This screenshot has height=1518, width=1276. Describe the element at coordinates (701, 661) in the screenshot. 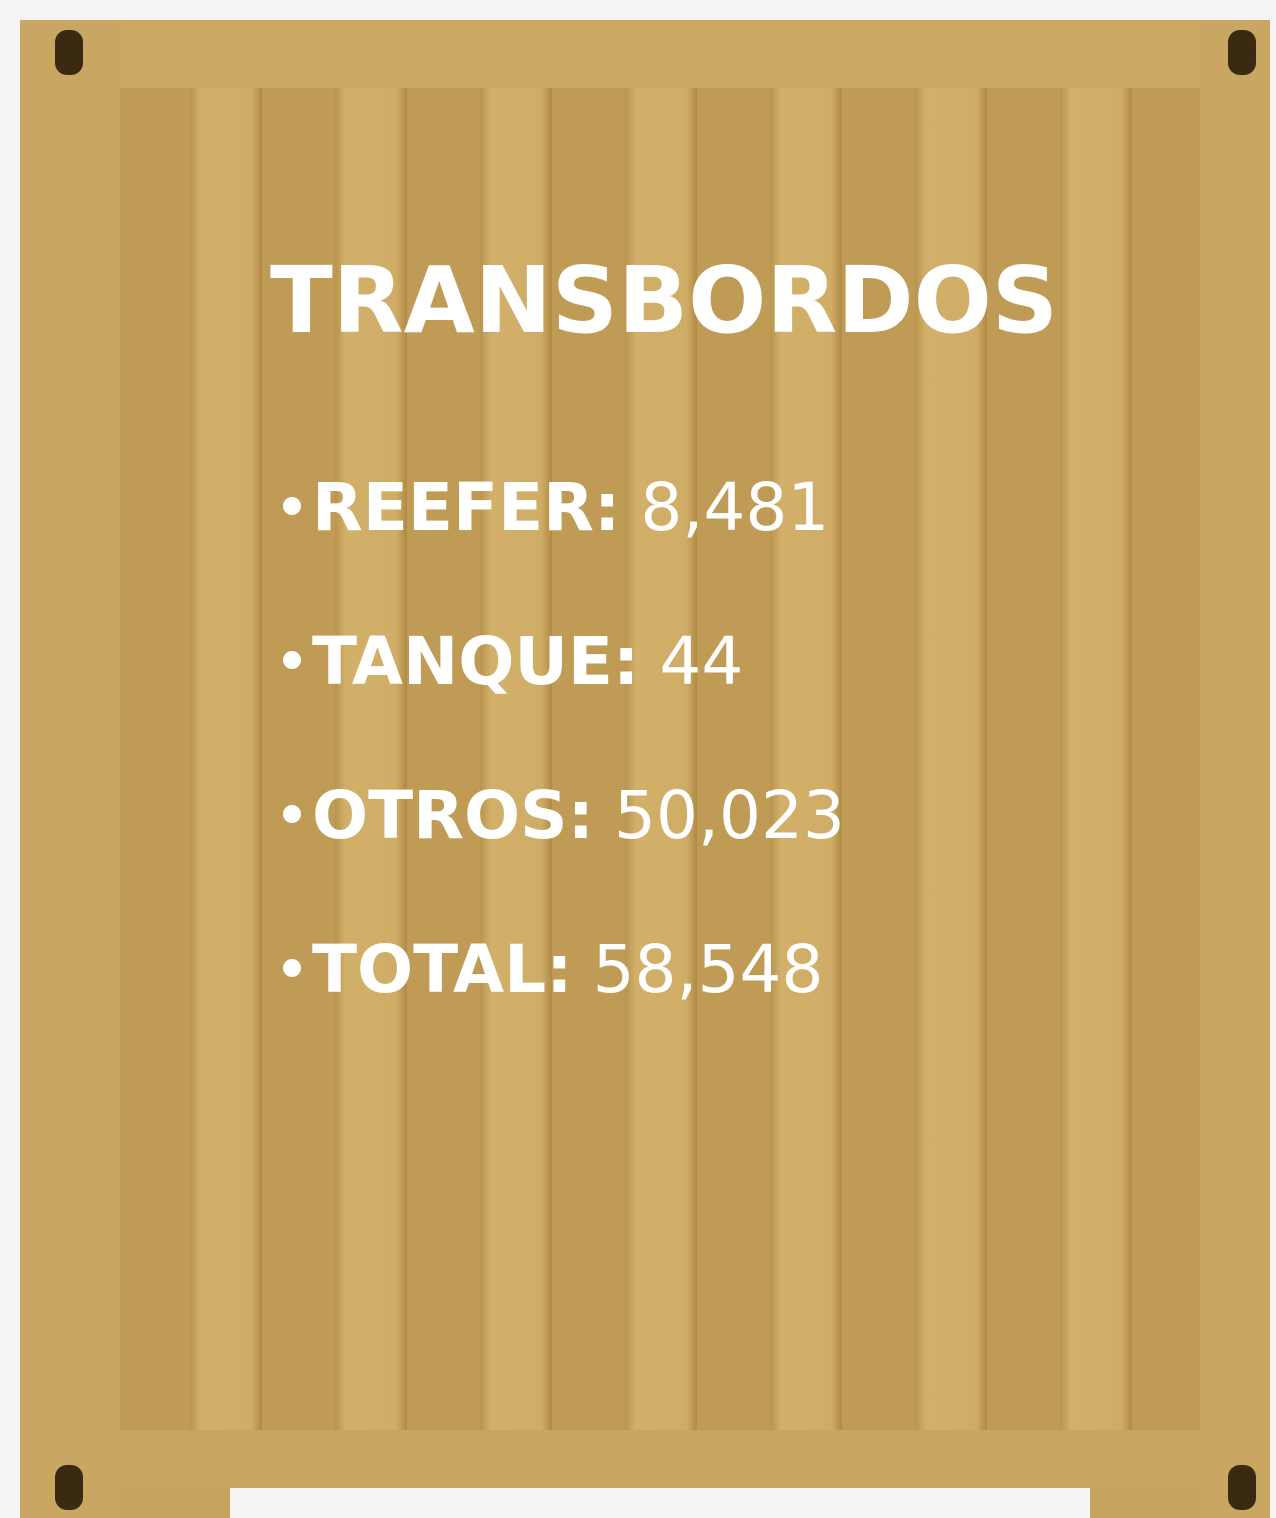

I see `item-value: 44` at that location.